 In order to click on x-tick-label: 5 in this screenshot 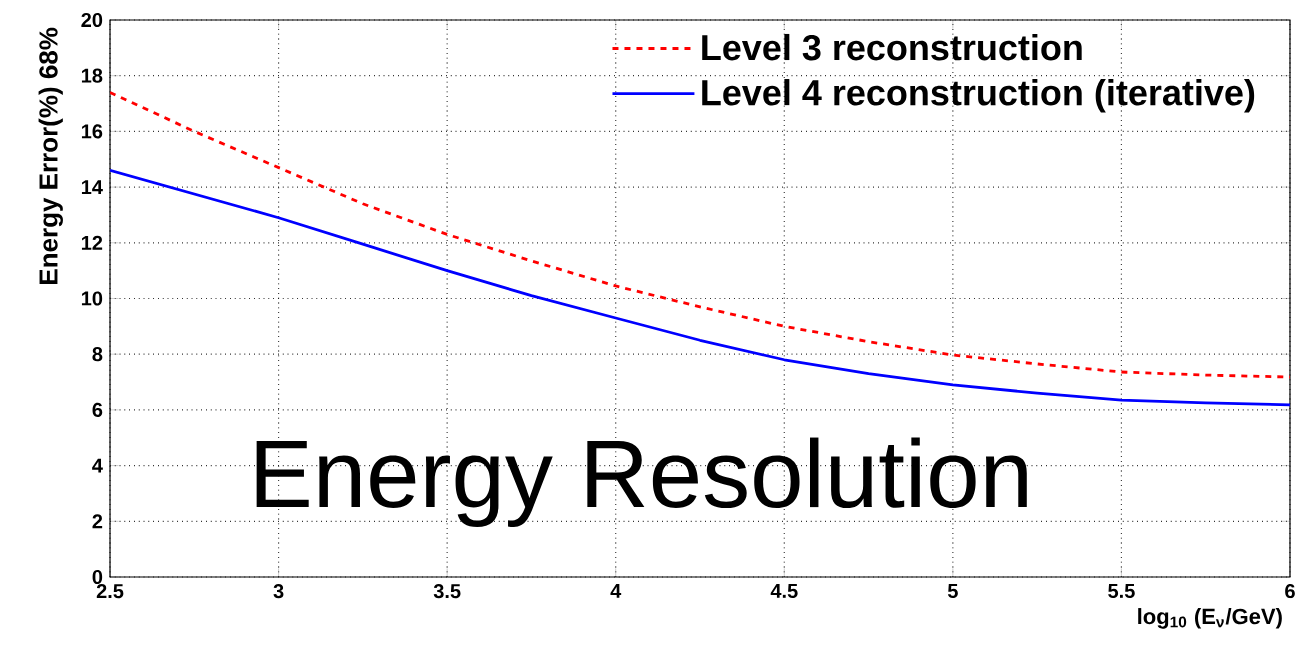, I will do `click(952, 591)`.